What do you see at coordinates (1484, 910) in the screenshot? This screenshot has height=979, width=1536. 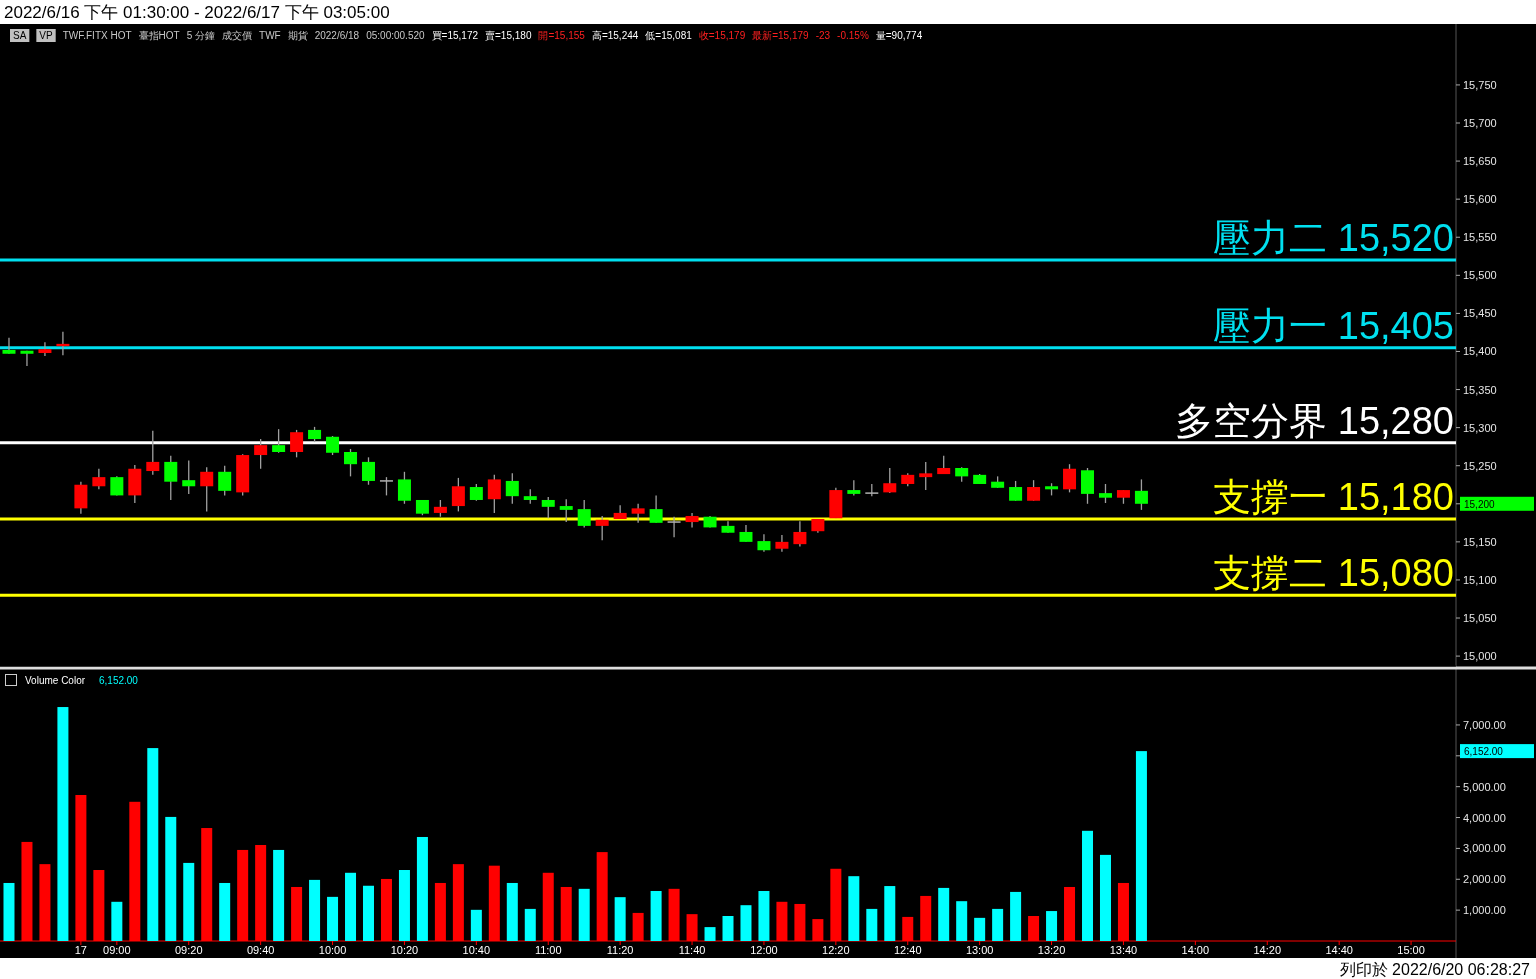 I see `y-tick-label: 1,000.00` at bounding box center [1484, 910].